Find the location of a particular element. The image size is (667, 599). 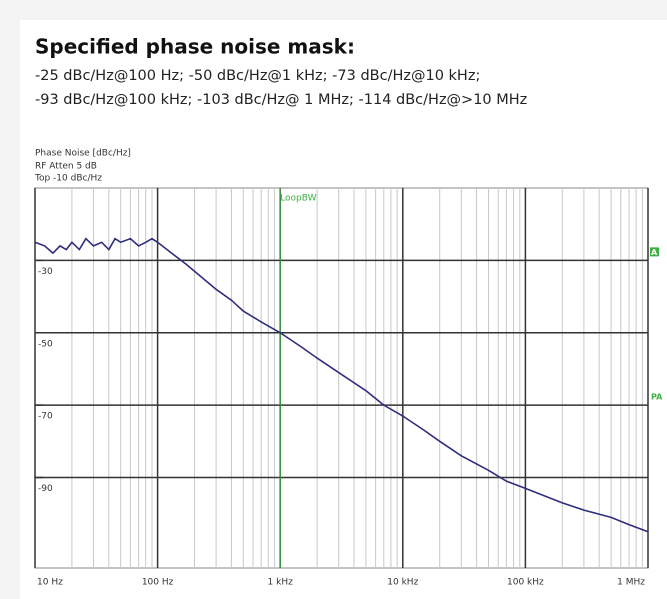

x-tick-label: 1 kHz is located at coordinates (281, 583).